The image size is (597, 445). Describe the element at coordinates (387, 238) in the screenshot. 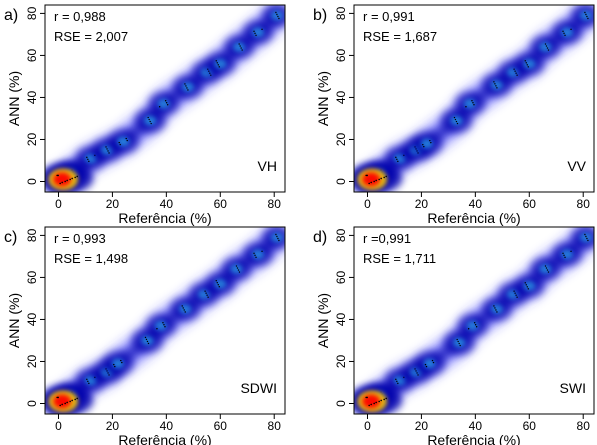

I see `r-value: r =0,991` at that location.